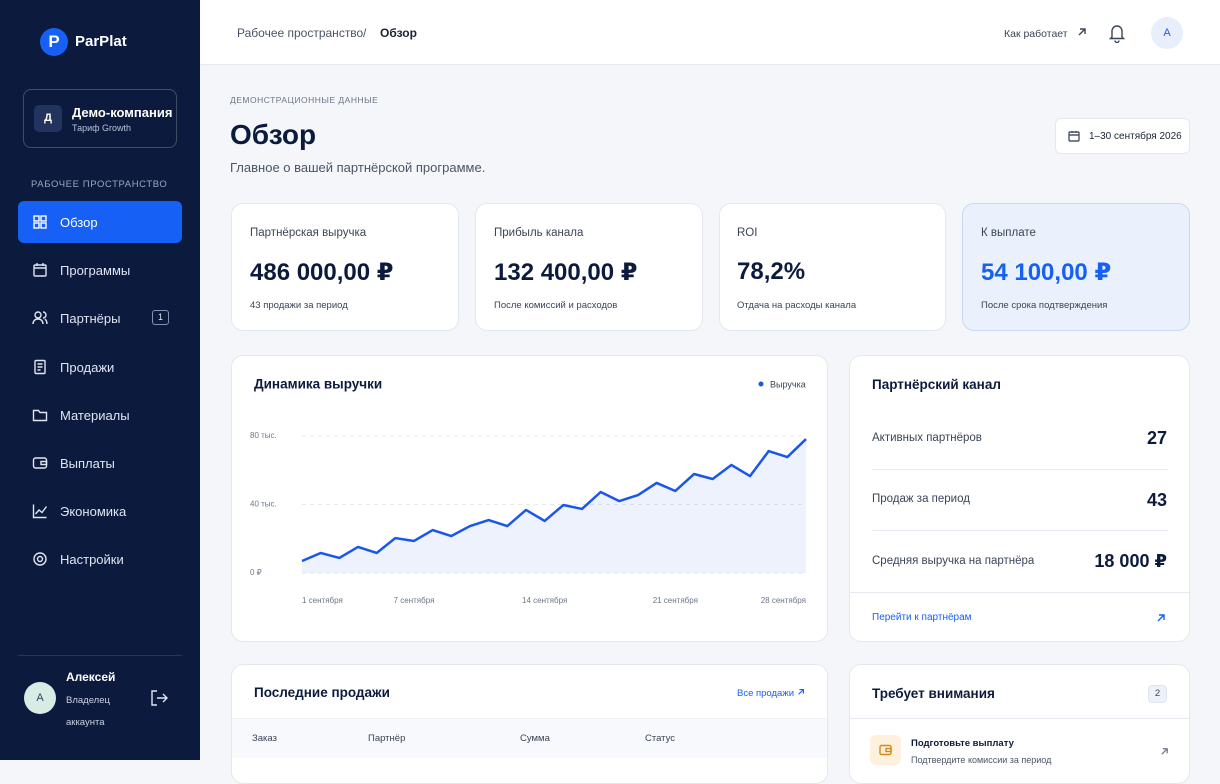  I want to click on legend-swatch, so click(761, 384).